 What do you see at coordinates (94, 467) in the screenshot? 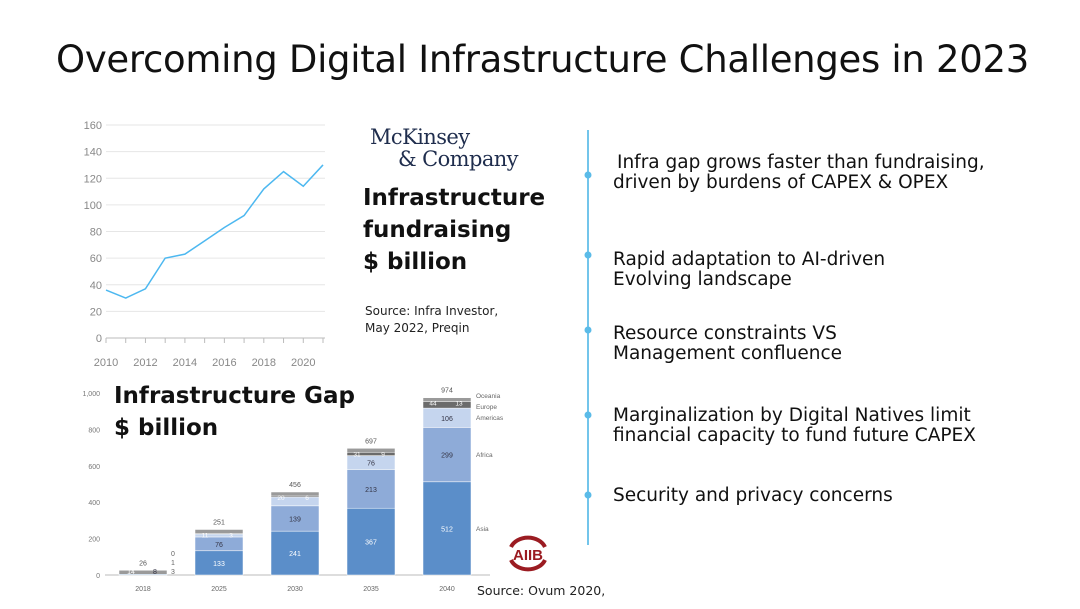
I see `y-tick-label: 600` at bounding box center [94, 467].